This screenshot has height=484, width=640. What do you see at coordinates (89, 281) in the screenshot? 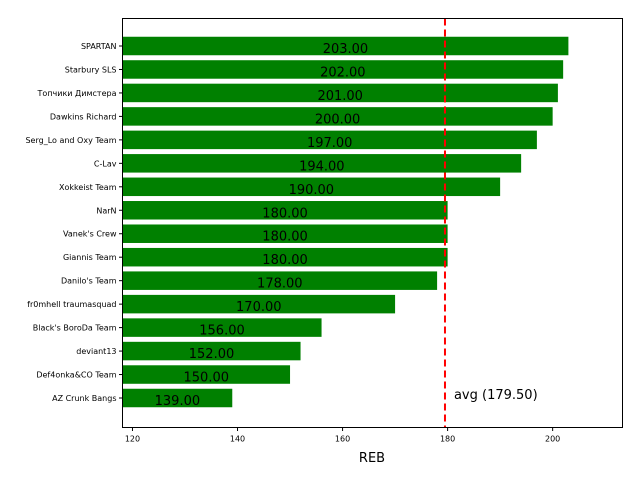
I see `y-tick-label: Danilo's Team` at bounding box center [89, 281].